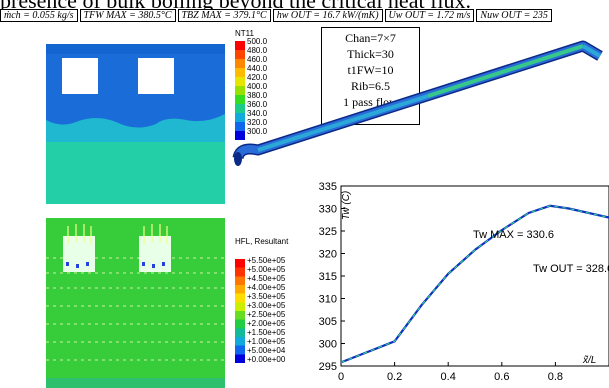 The image size is (609, 388). What do you see at coordinates (513, 235) in the screenshot?
I see `annotation-tmax: Tw MAX = 330.6` at bounding box center [513, 235].